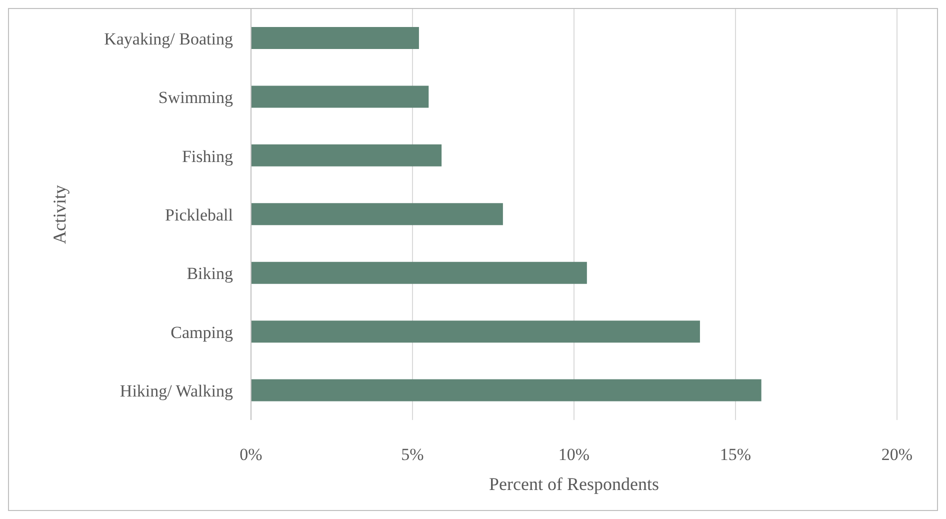  I want to click on y-tick-label: Hiking/ Walking, so click(177, 391).